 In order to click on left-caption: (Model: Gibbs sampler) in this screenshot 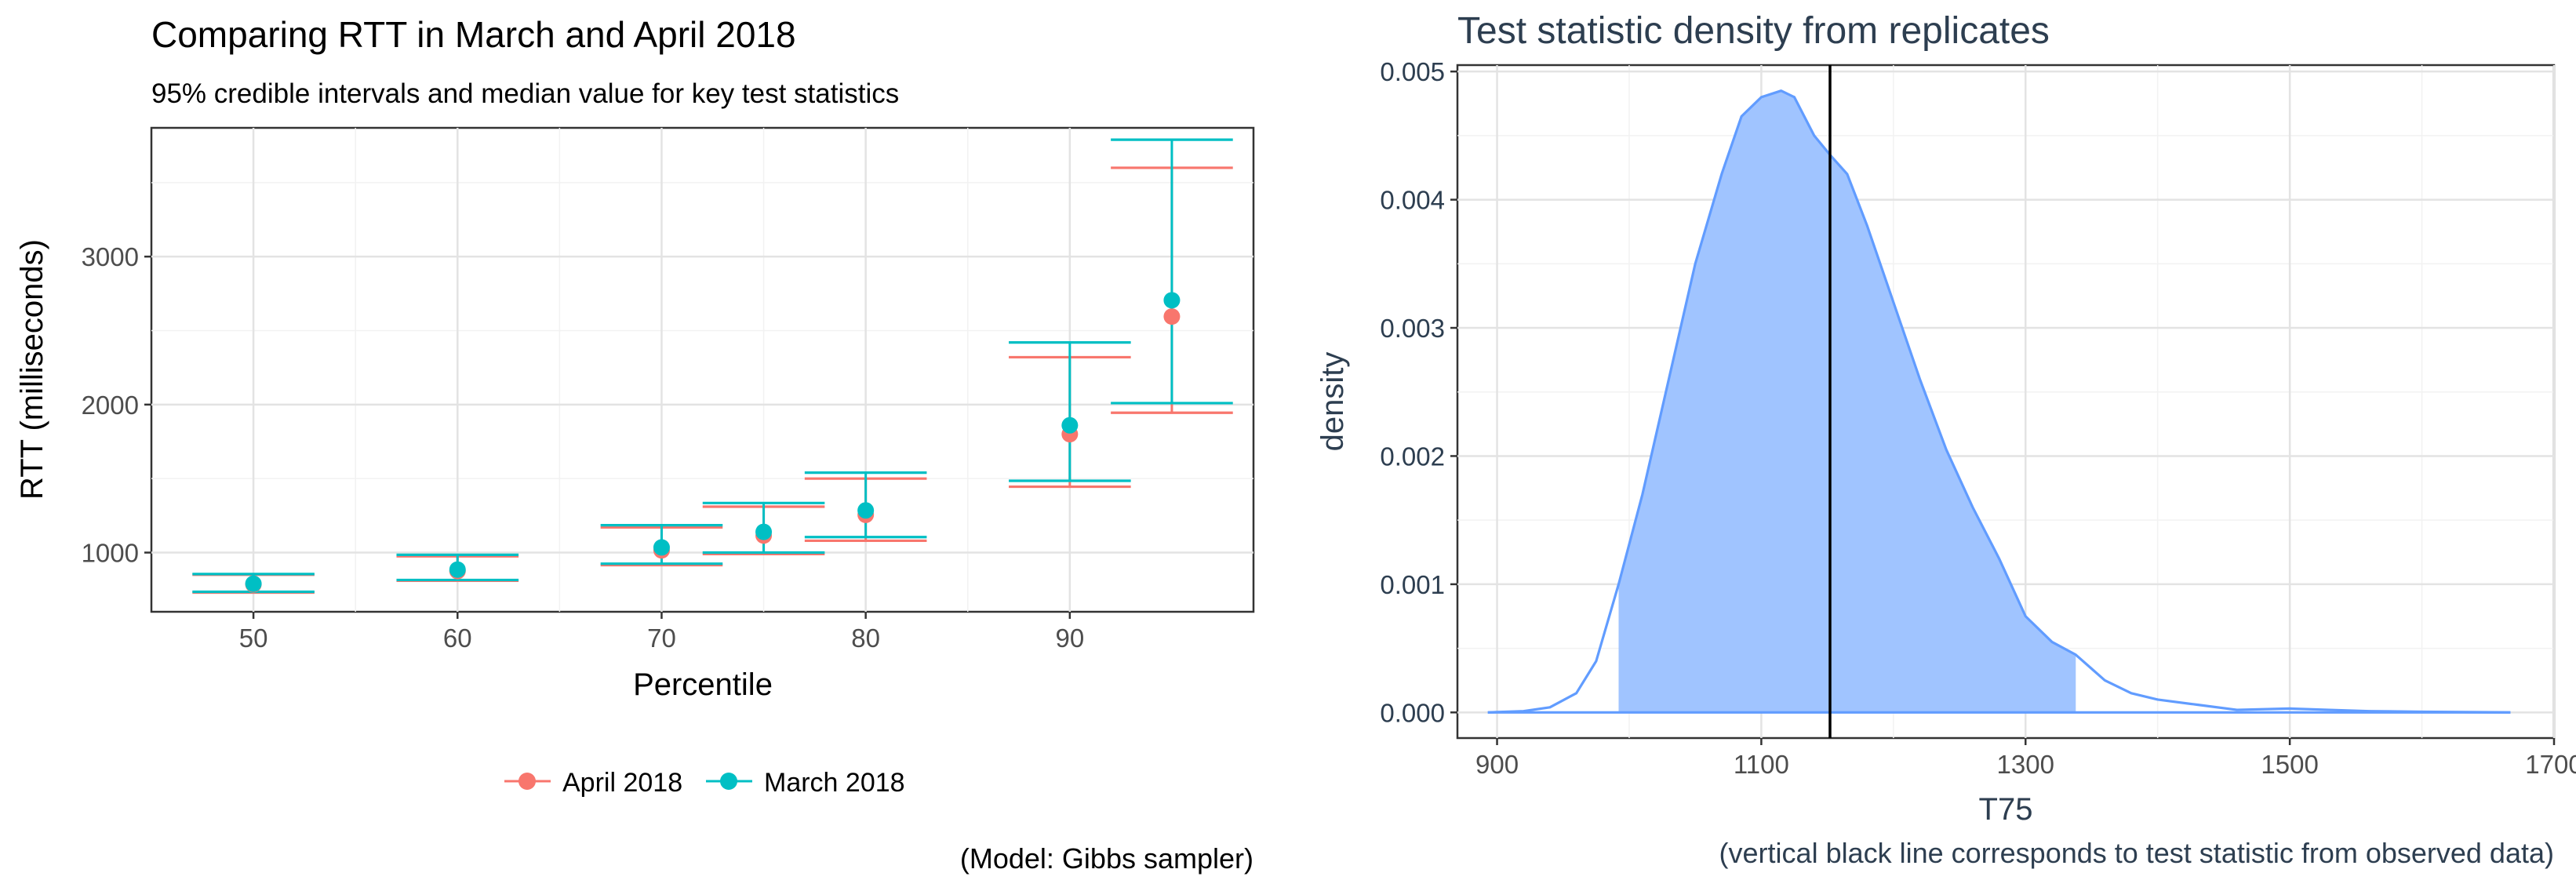, I will do `click(1106, 859)`.